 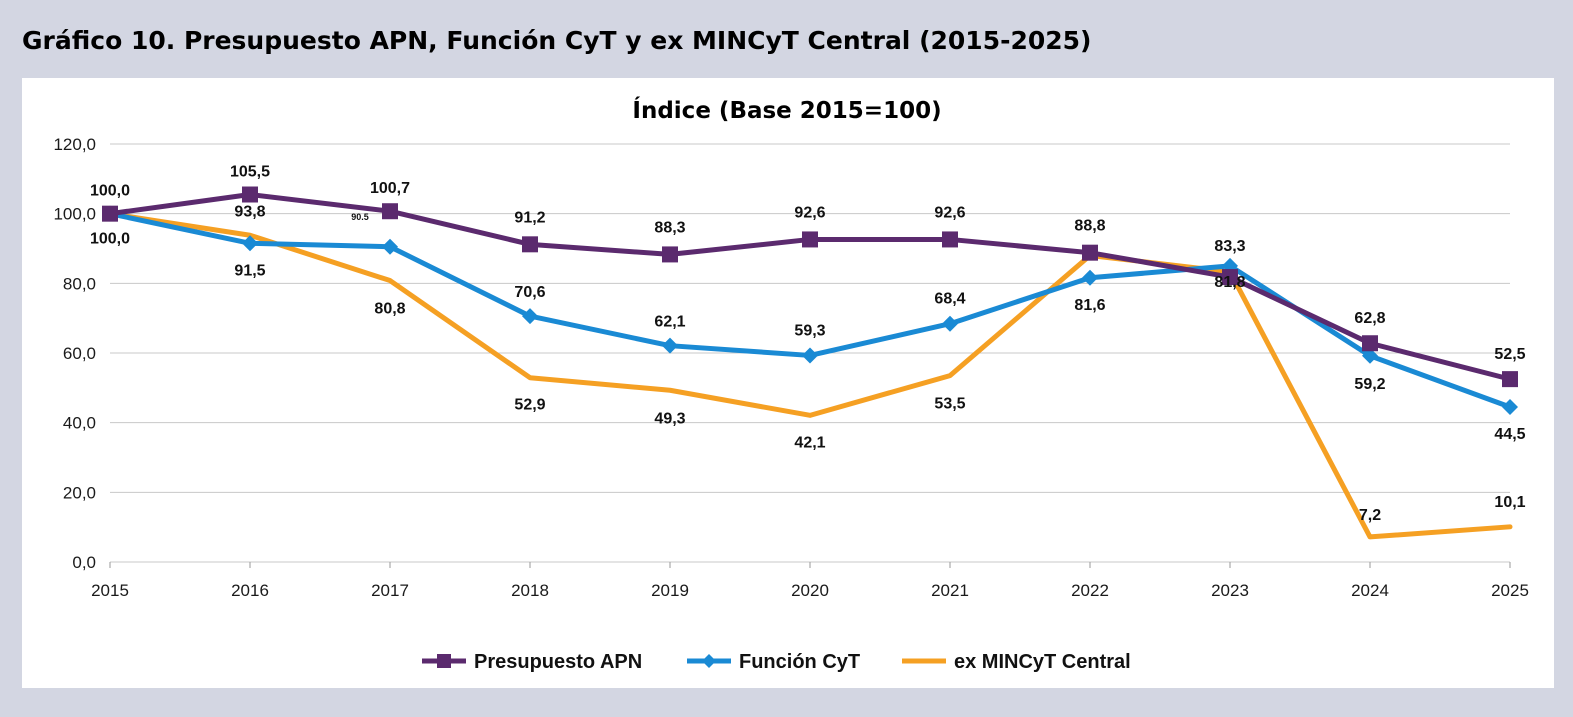 I want to click on data-label: 68,4, so click(x=949, y=299).